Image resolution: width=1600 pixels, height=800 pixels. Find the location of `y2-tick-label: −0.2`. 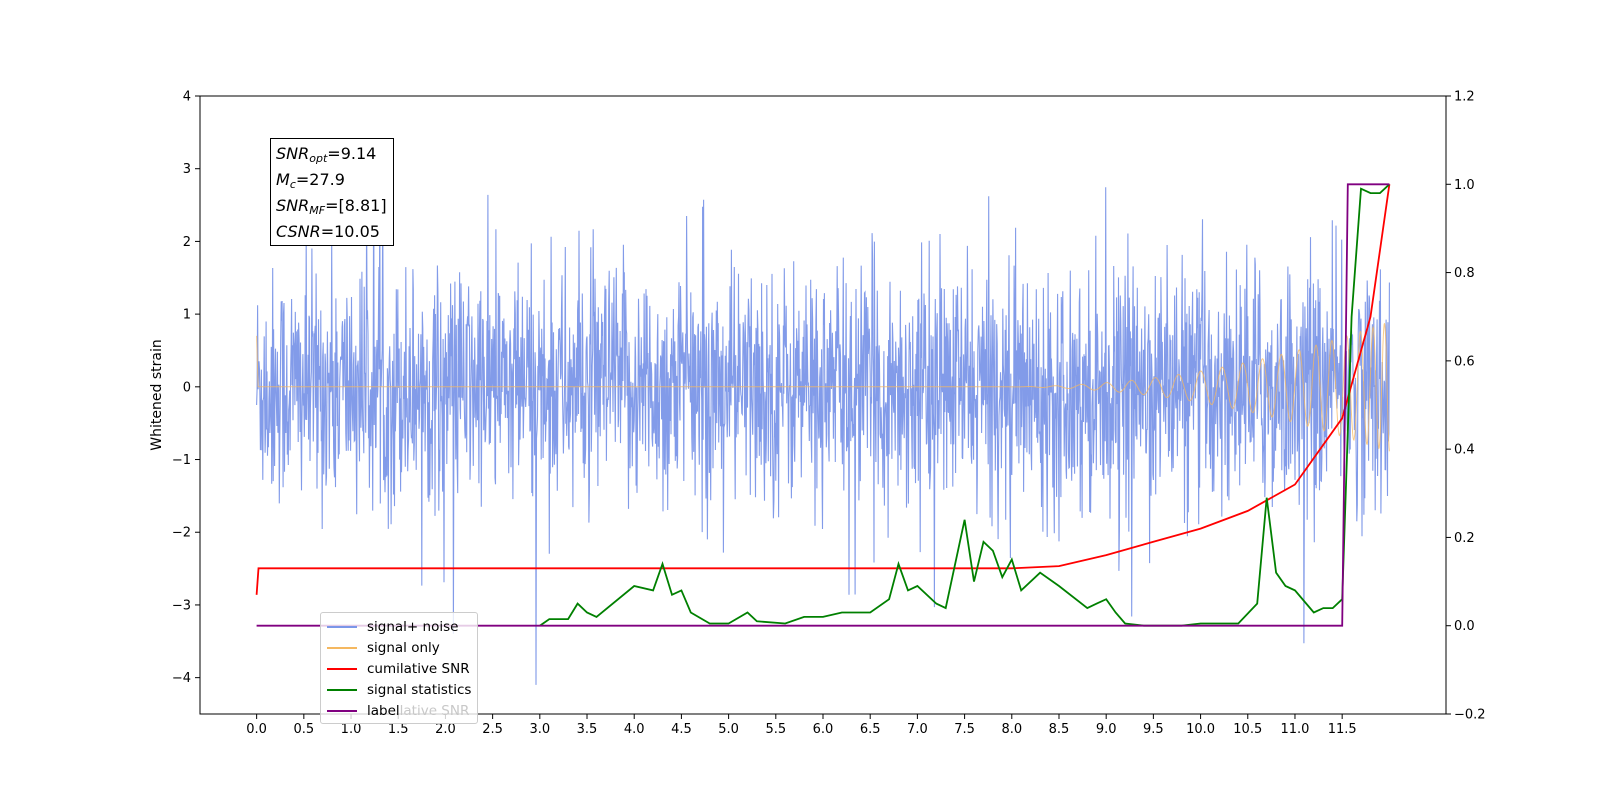

y2-tick-label: −0.2 is located at coordinates (1470, 715).